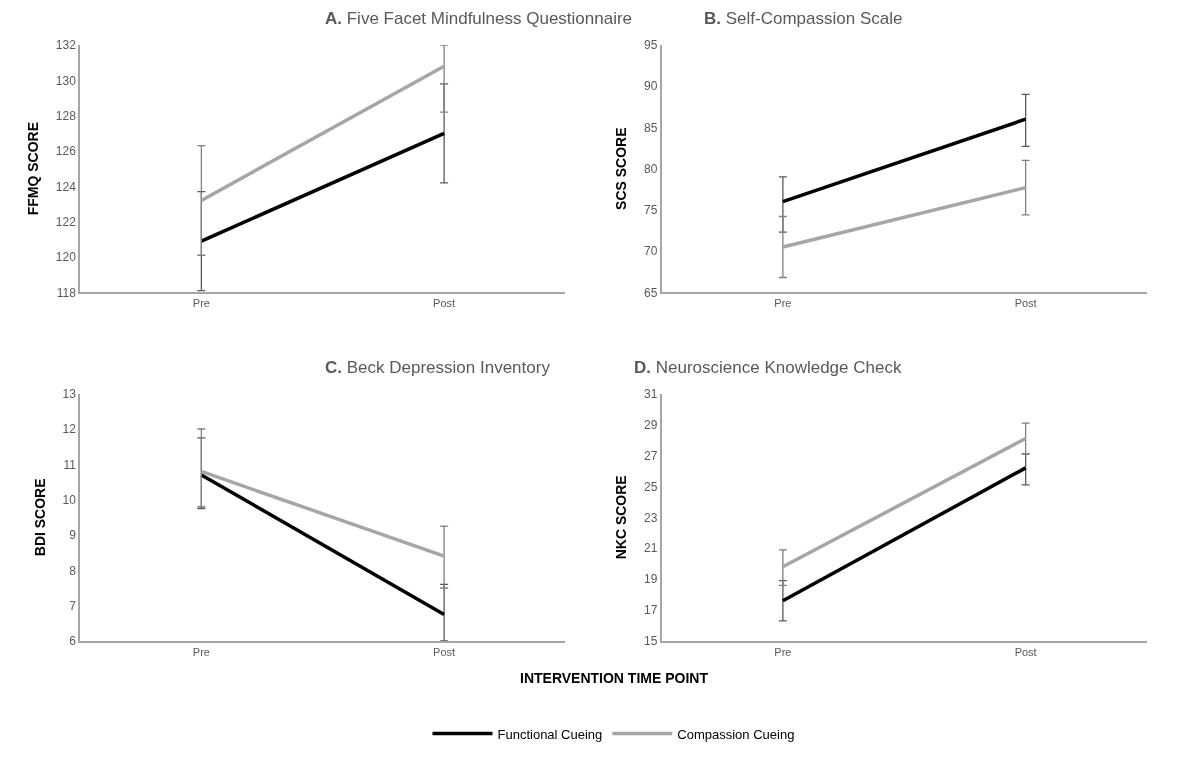  What do you see at coordinates (651, 455) in the screenshot?
I see `y-tick-label: 27` at bounding box center [651, 455].